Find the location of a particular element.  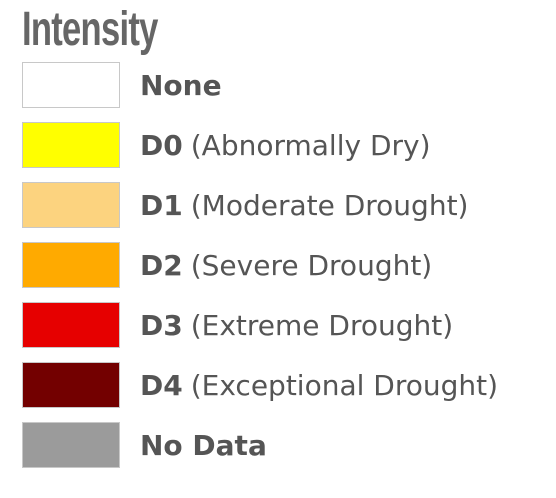

legend-item: D1 (Moderate Drought) is located at coordinates (245, 205).